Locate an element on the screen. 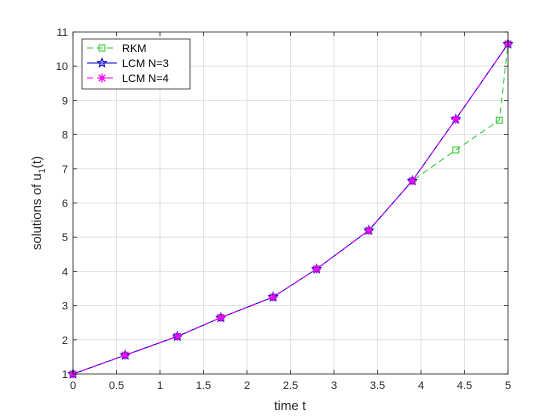  legend-label: RKM is located at coordinates (134, 49).